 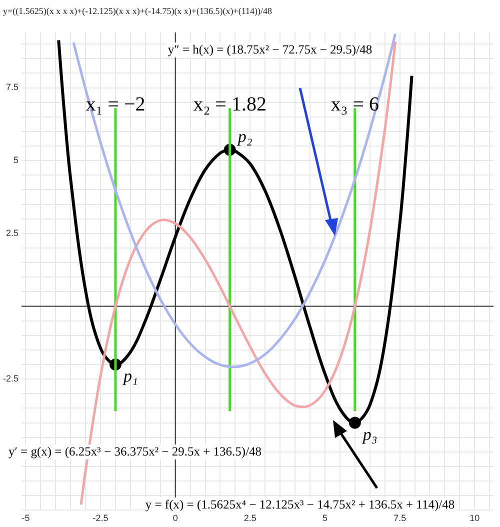 What do you see at coordinates (370, 434) in the screenshot?
I see `annotation: p₃` at bounding box center [370, 434].